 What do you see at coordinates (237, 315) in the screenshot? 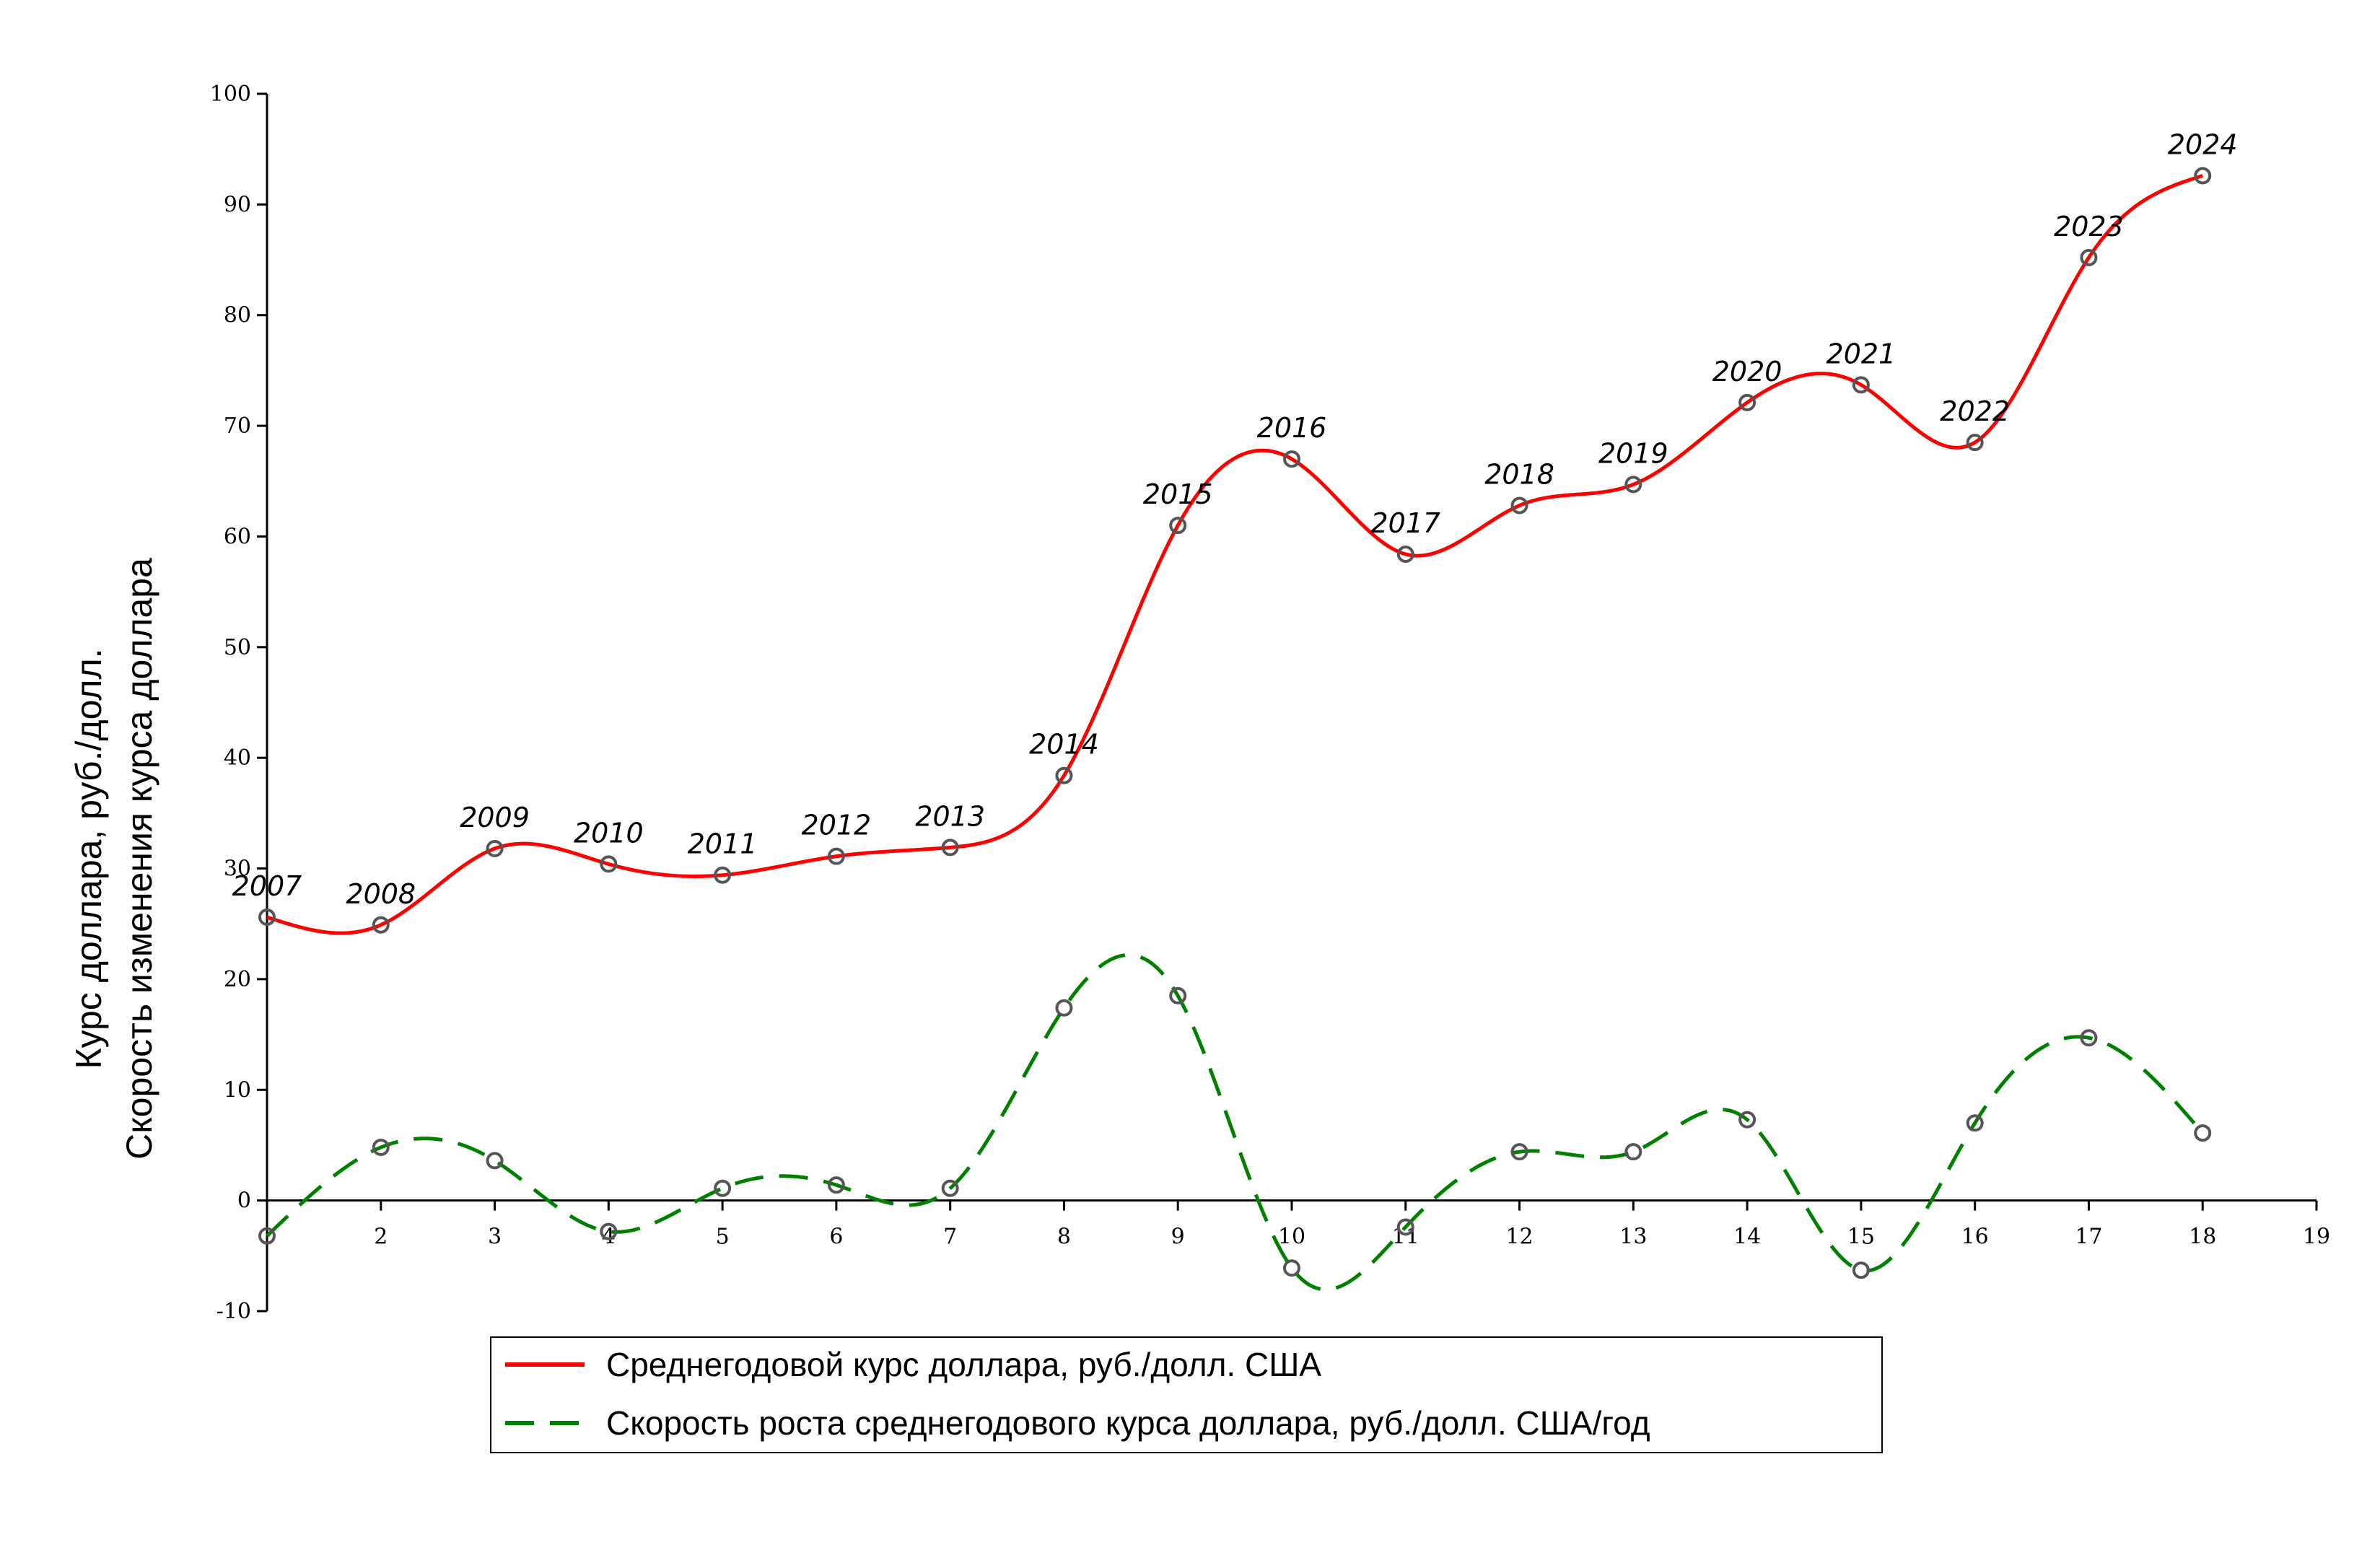
I see `y-tick-label: 80` at bounding box center [237, 315].